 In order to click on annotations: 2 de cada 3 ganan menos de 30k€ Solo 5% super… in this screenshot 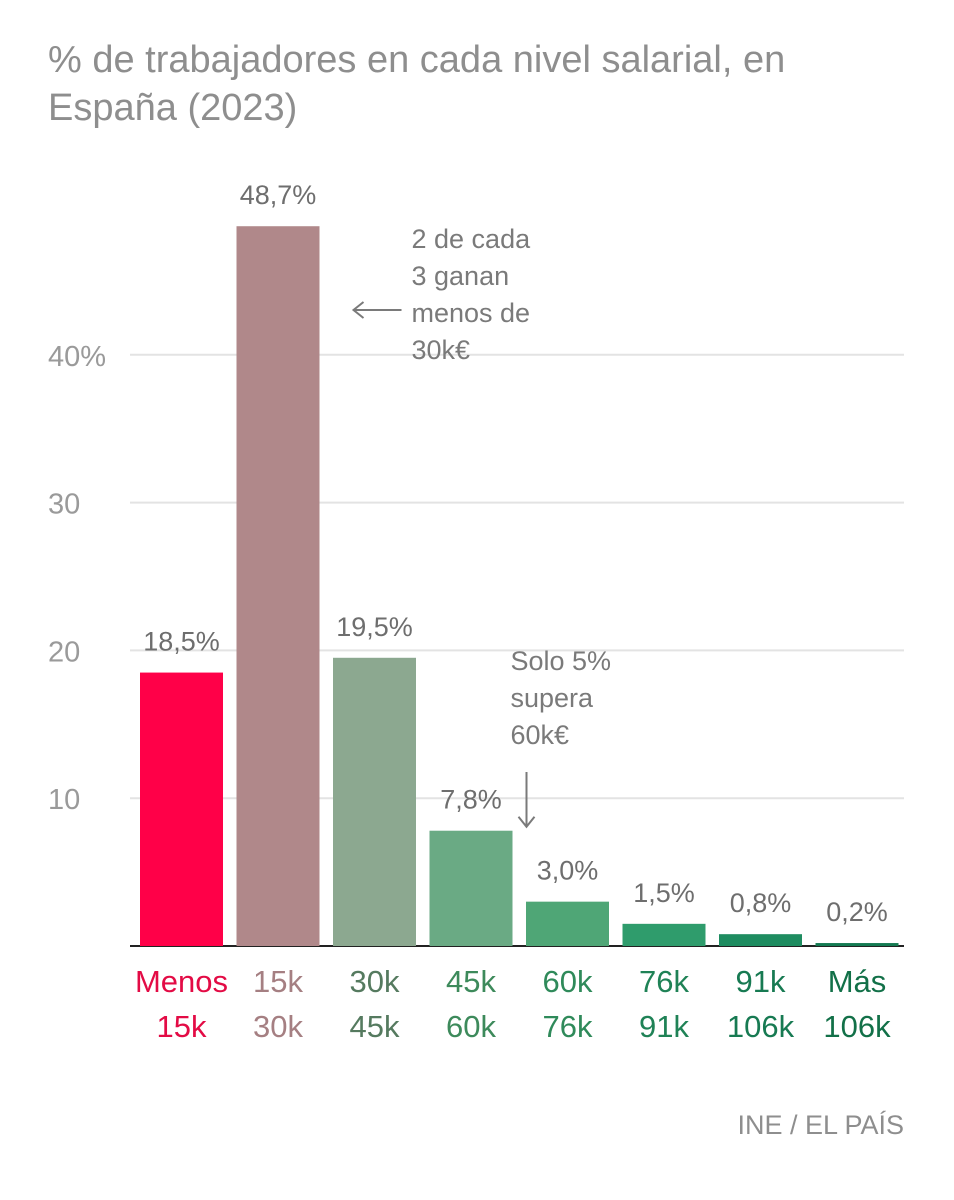, I will do `click(481, 526)`.